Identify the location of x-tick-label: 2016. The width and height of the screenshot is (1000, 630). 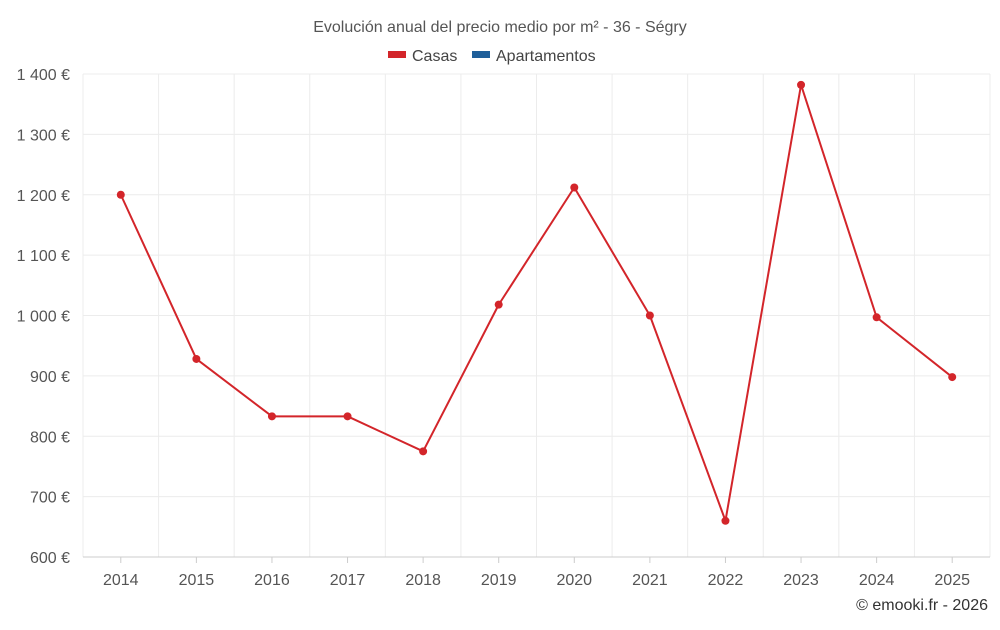
(272, 580).